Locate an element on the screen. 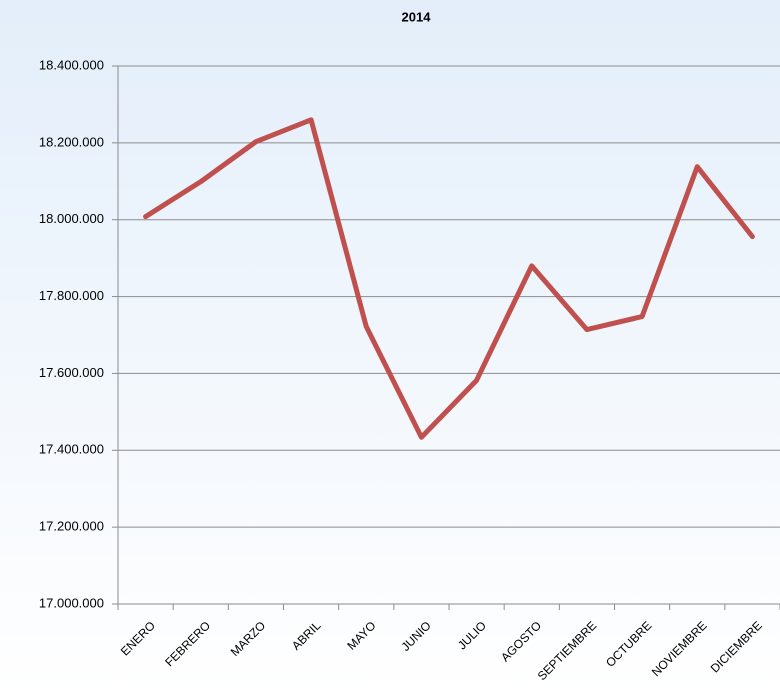 This screenshot has height=694, width=780. y-tick-label: 18.000.000 is located at coordinates (71, 218).